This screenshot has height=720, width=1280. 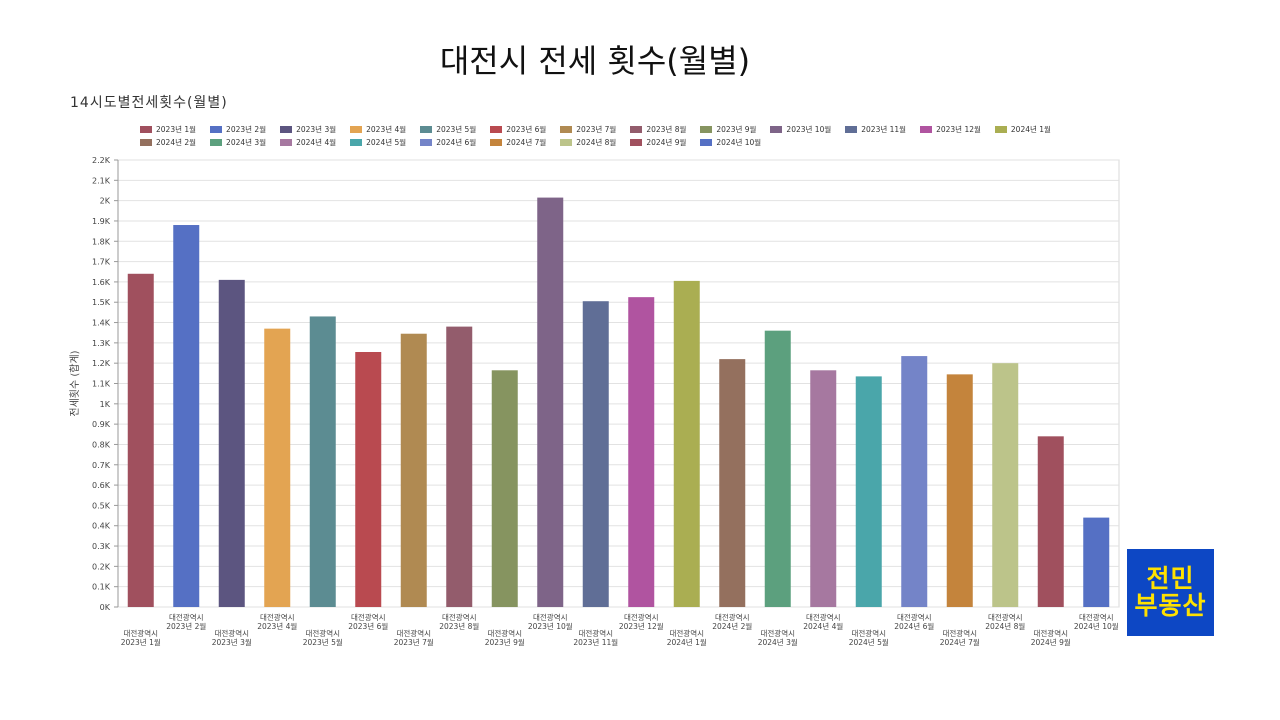 I want to click on x-tick-label: 2024년 4월, so click(x=823, y=626).